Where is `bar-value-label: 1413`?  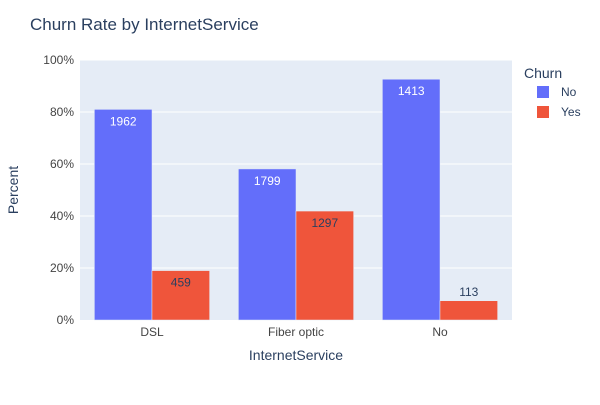
bar-value-label: 1413 is located at coordinates (411, 91).